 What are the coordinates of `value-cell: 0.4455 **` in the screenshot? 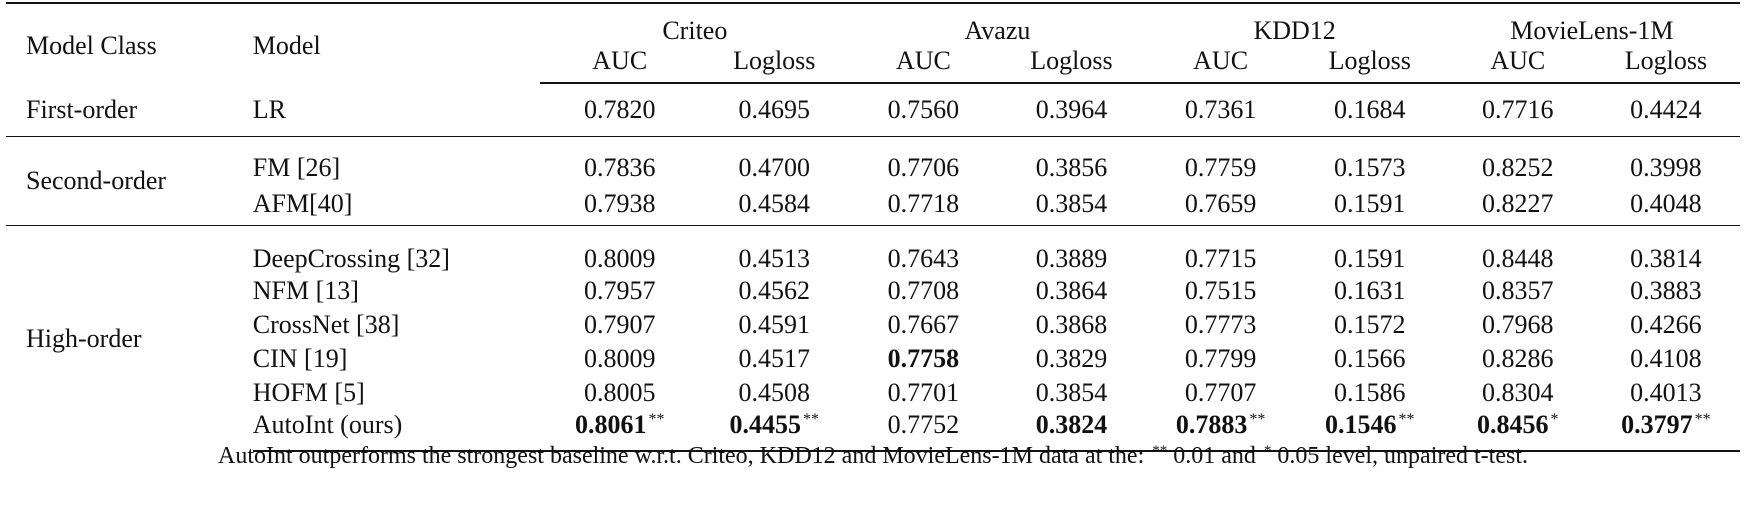 It's located at (774, 431).